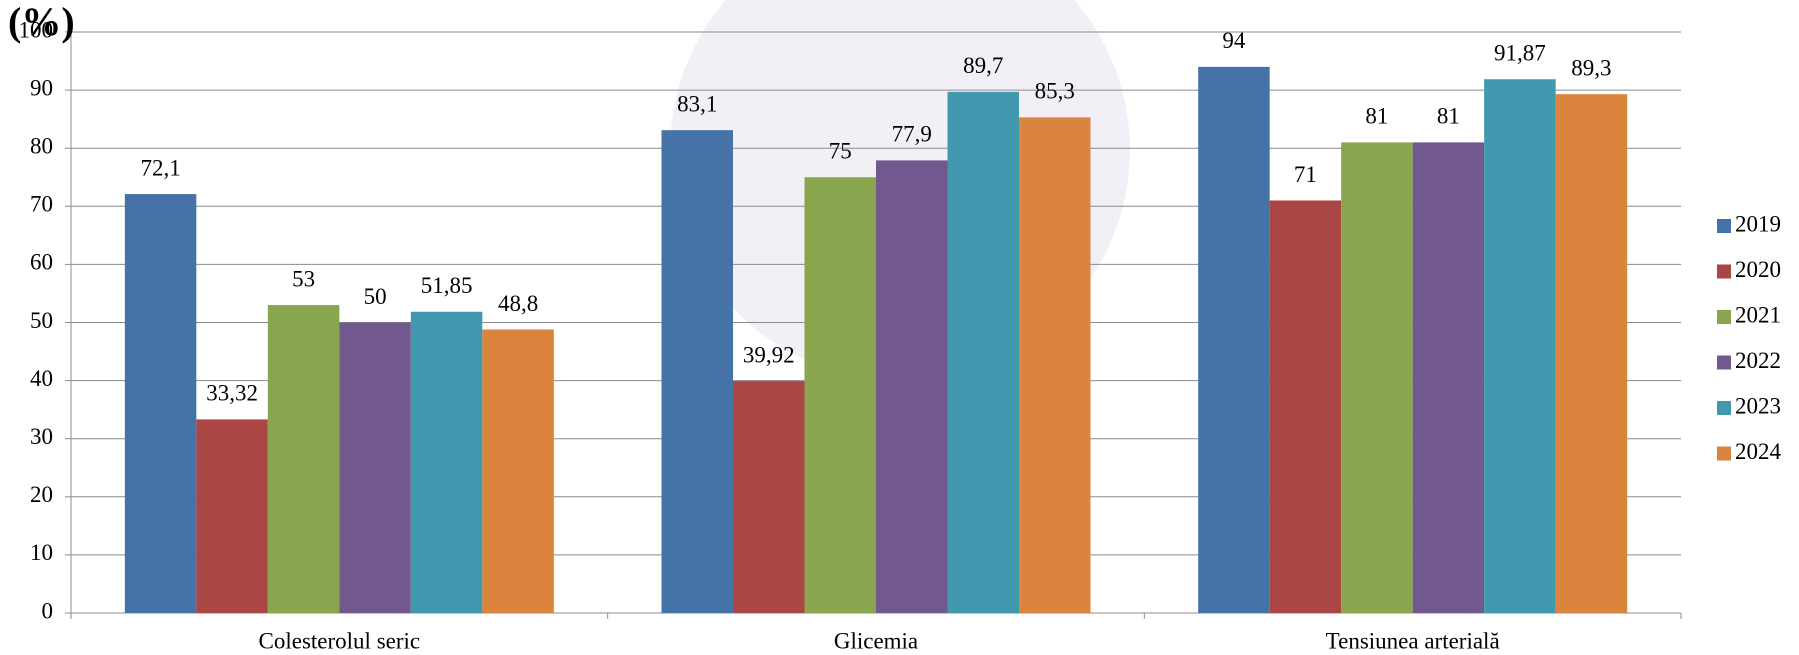 The width and height of the screenshot is (1799, 655). What do you see at coordinates (1520, 53) in the screenshot?
I see `data-label: 91,87` at bounding box center [1520, 53].